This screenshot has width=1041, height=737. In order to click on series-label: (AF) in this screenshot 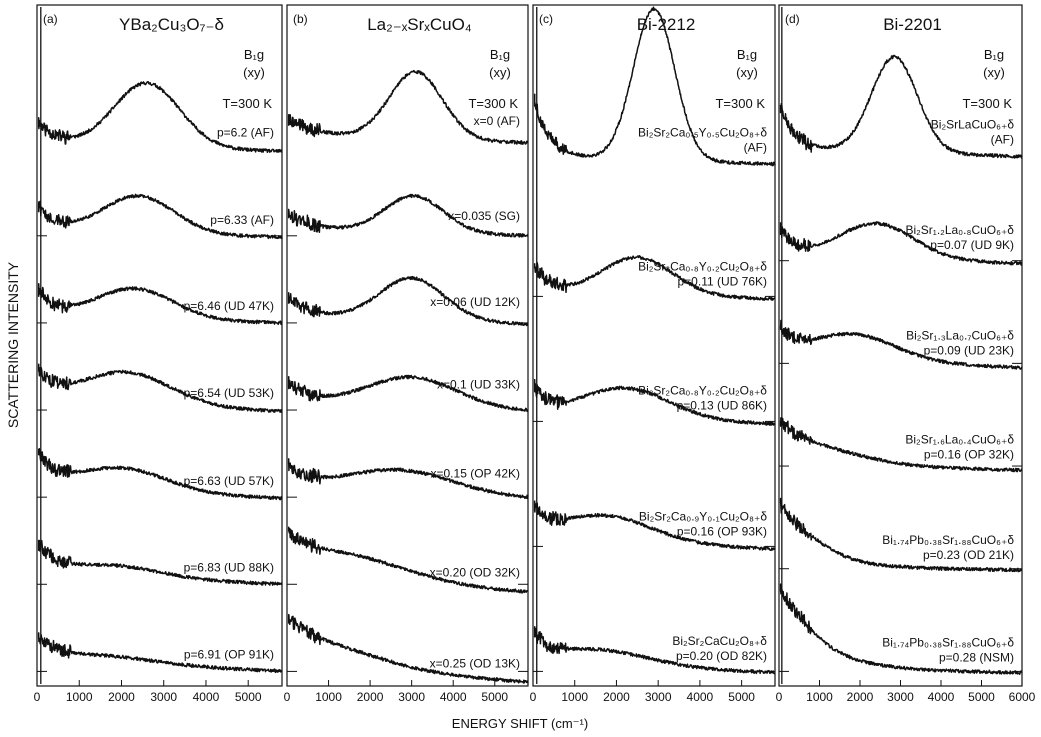, I will do `click(755, 148)`.